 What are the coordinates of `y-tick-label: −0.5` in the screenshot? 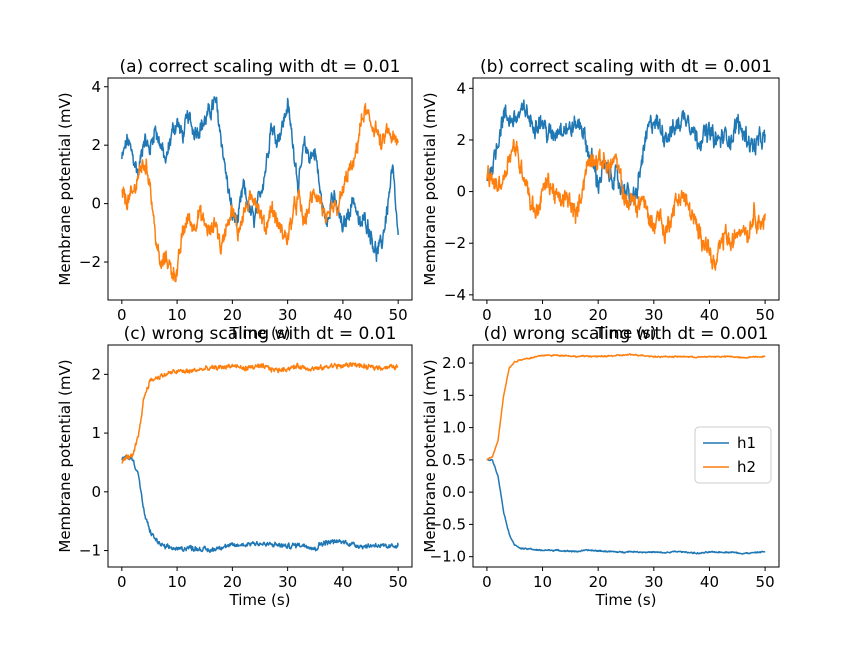 It's located at (448, 524).